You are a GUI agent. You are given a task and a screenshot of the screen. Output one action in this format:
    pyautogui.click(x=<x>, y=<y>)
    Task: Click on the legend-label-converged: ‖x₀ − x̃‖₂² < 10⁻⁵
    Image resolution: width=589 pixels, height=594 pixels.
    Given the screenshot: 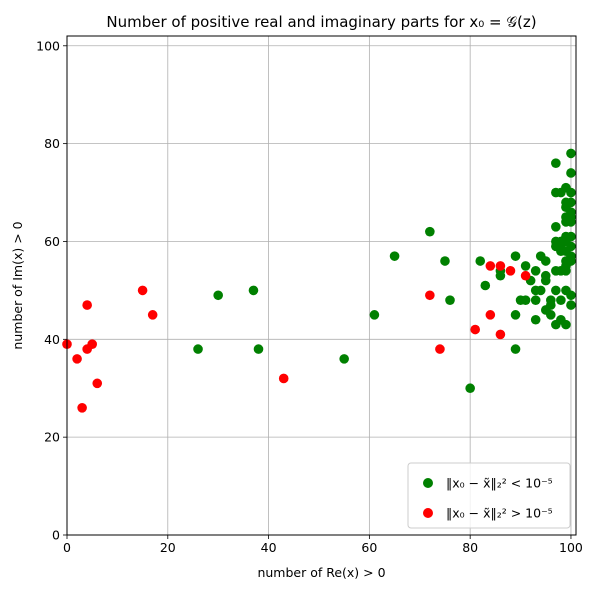 What is the action you would take?
    pyautogui.click(x=499, y=483)
    